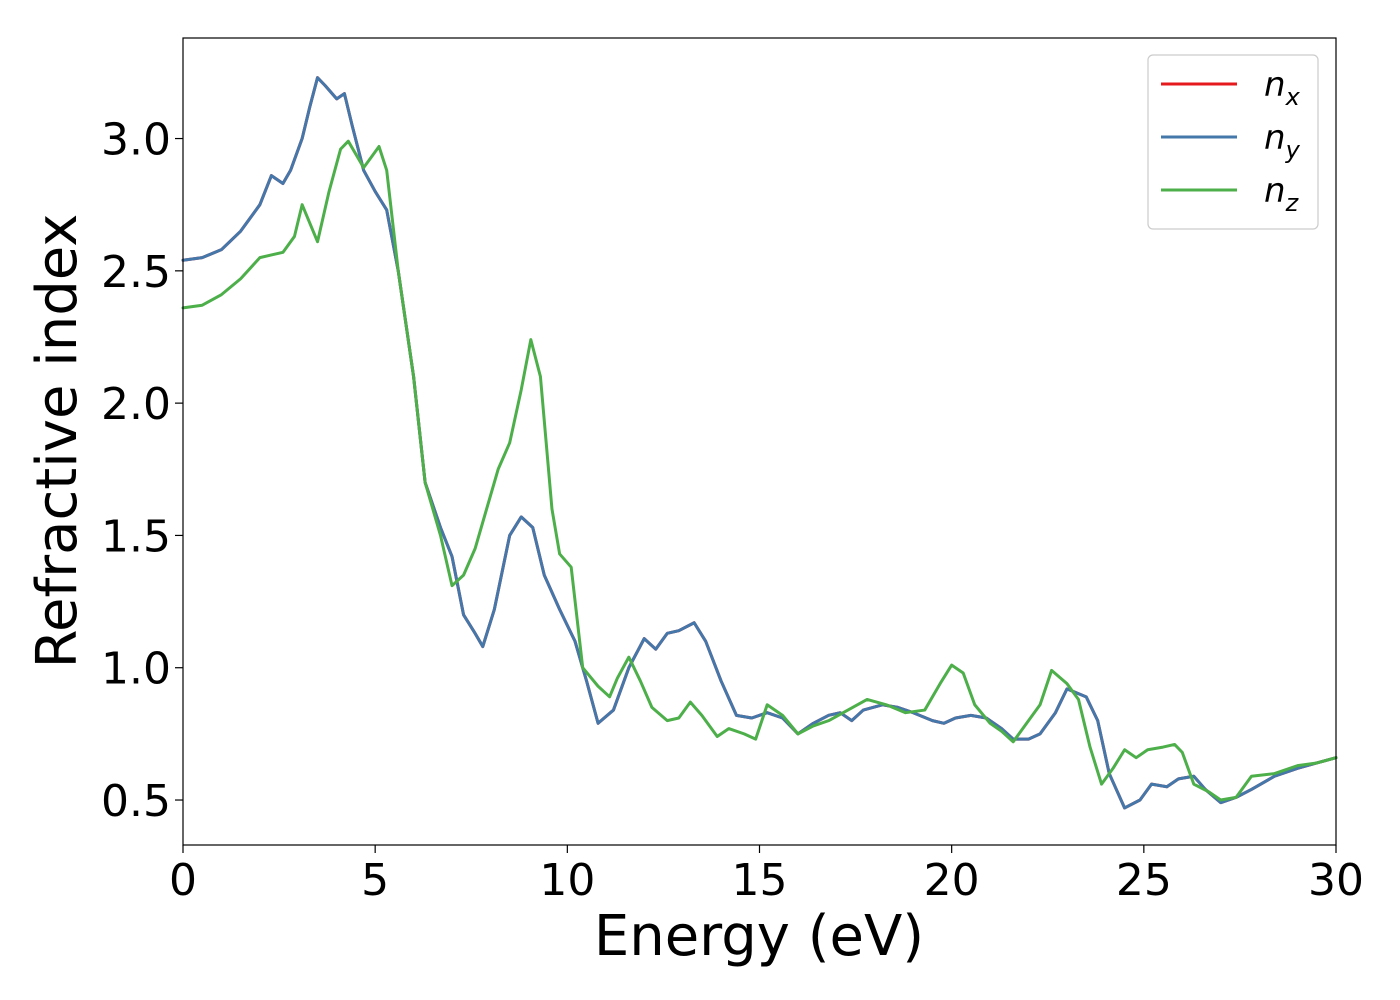 This screenshot has height=1000, width=1400. Describe the element at coordinates (1282, 88) in the screenshot. I see `legend-label-x: nx` at that location.